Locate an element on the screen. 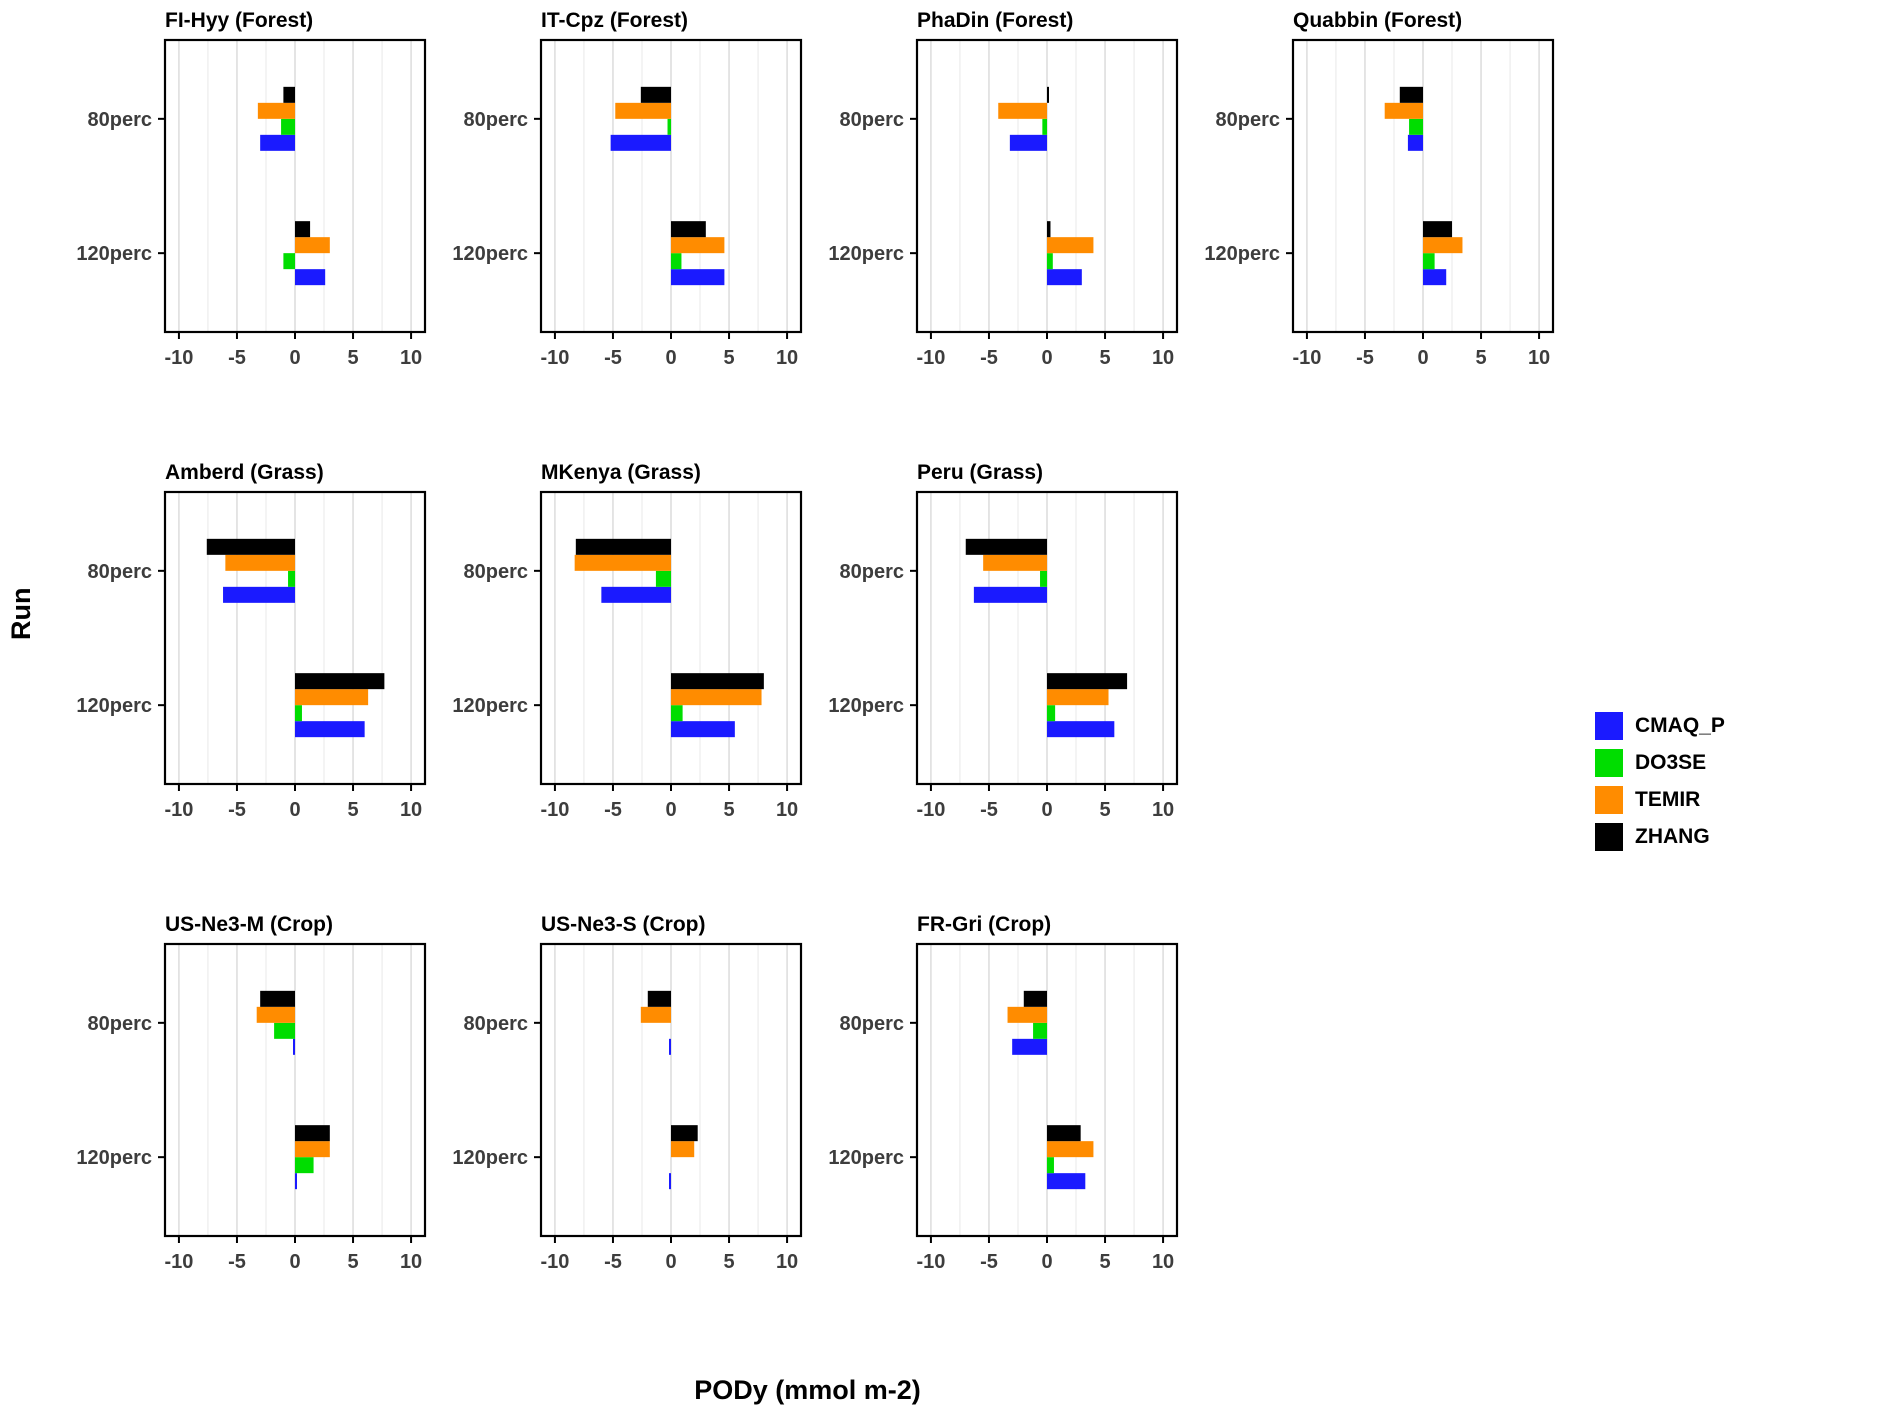 The image size is (1892, 1418). facet-cell: FI-Hyy (Forest) -10 -5 0 5 10 80perc 120perc is located at coordinates (243, 234).